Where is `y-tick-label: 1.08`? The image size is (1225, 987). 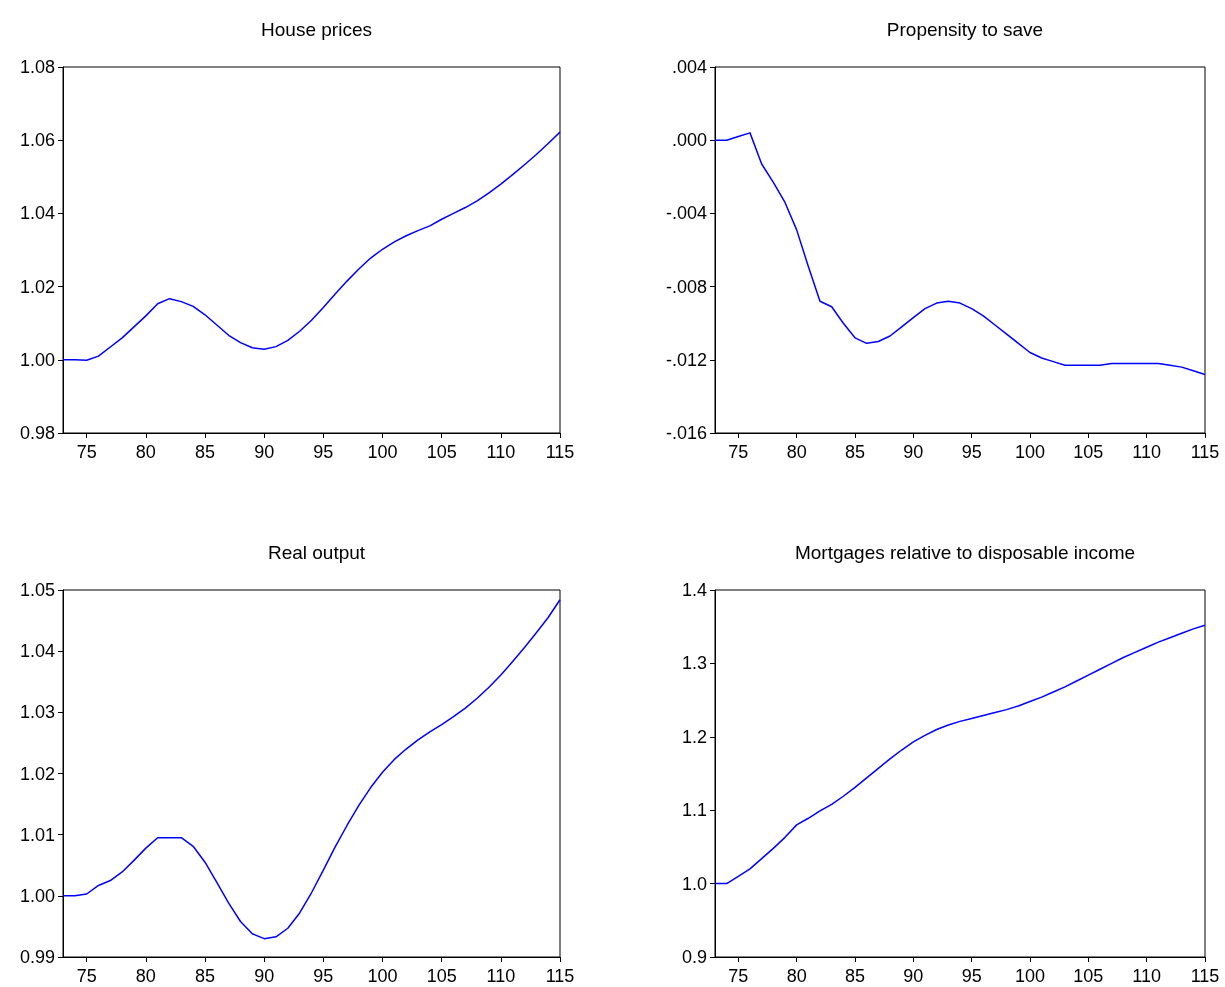
y-tick-label: 1.08 is located at coordinates (37, 67).